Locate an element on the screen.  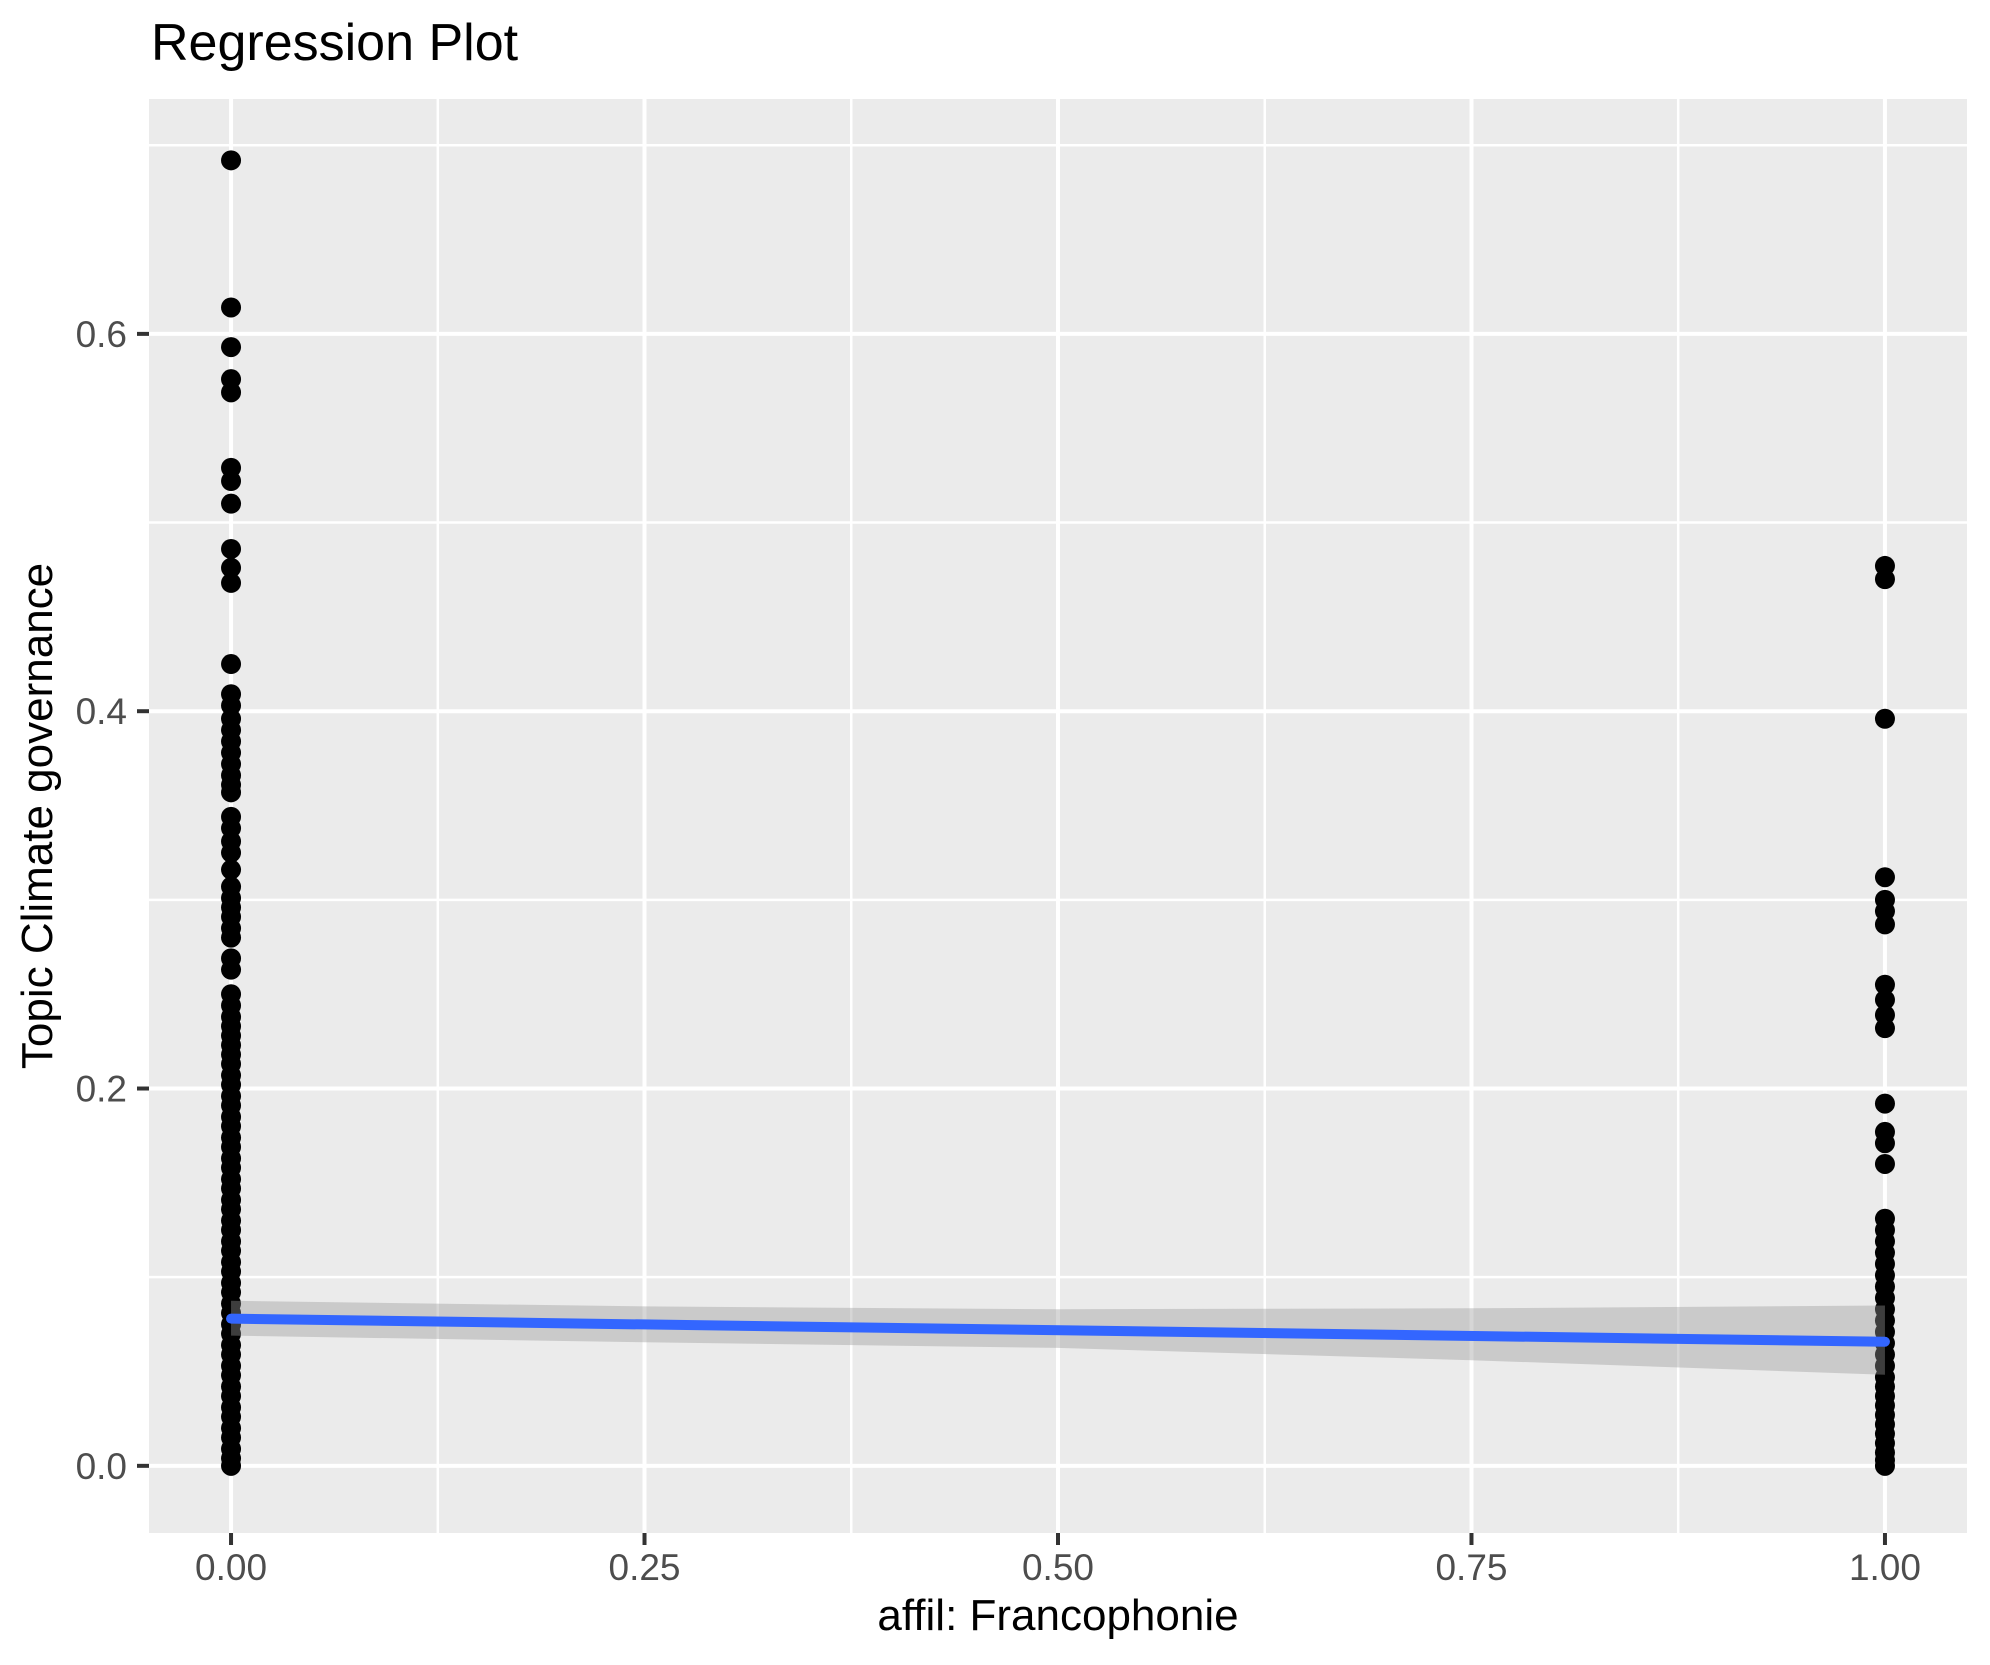
y-tick-label: 0.2 is located at coordinates (101, 1089).